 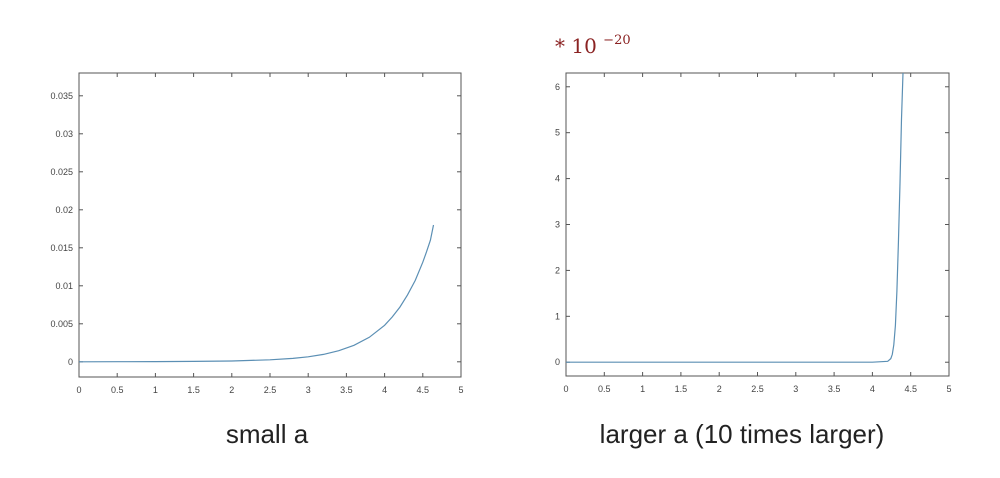 What do you see at coordinates (61, 172) in the screenshot?
I see `y-tick-label: 0.025` at bounding box center [61, 172].